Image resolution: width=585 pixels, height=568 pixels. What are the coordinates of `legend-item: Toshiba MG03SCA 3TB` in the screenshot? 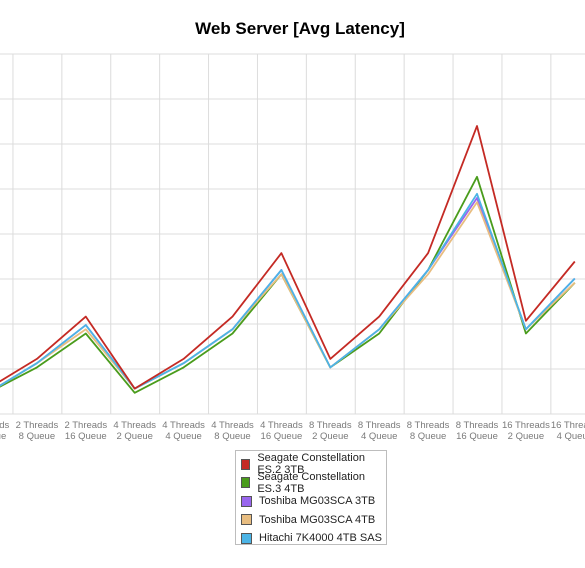 It's located at (313, 501).